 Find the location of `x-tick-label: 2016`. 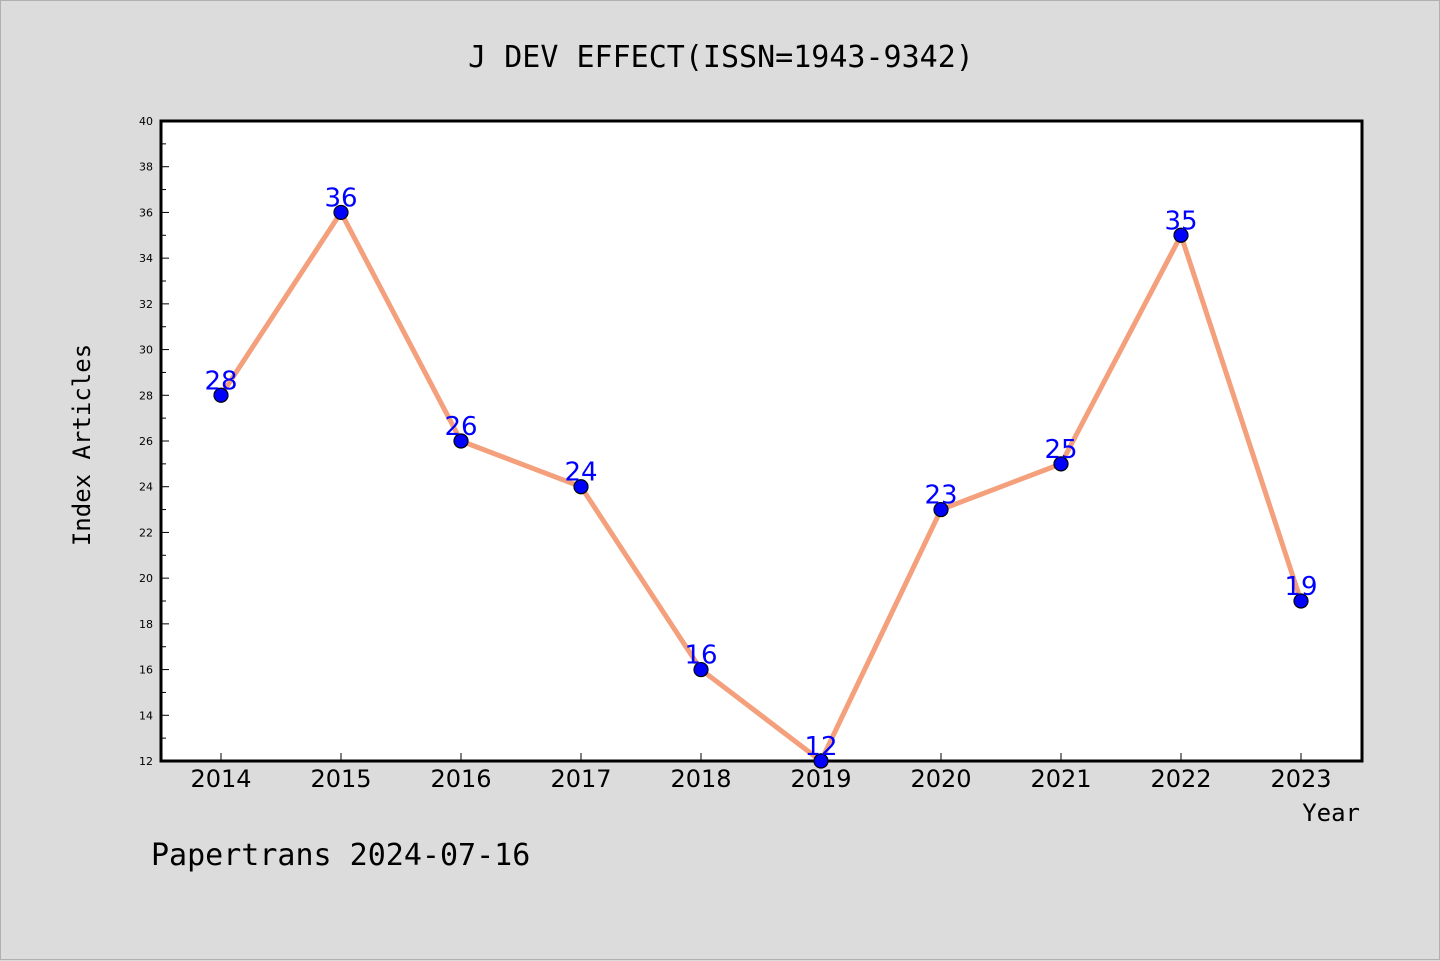

x-tick-label: 2016 is located at coordinates (460, 779).